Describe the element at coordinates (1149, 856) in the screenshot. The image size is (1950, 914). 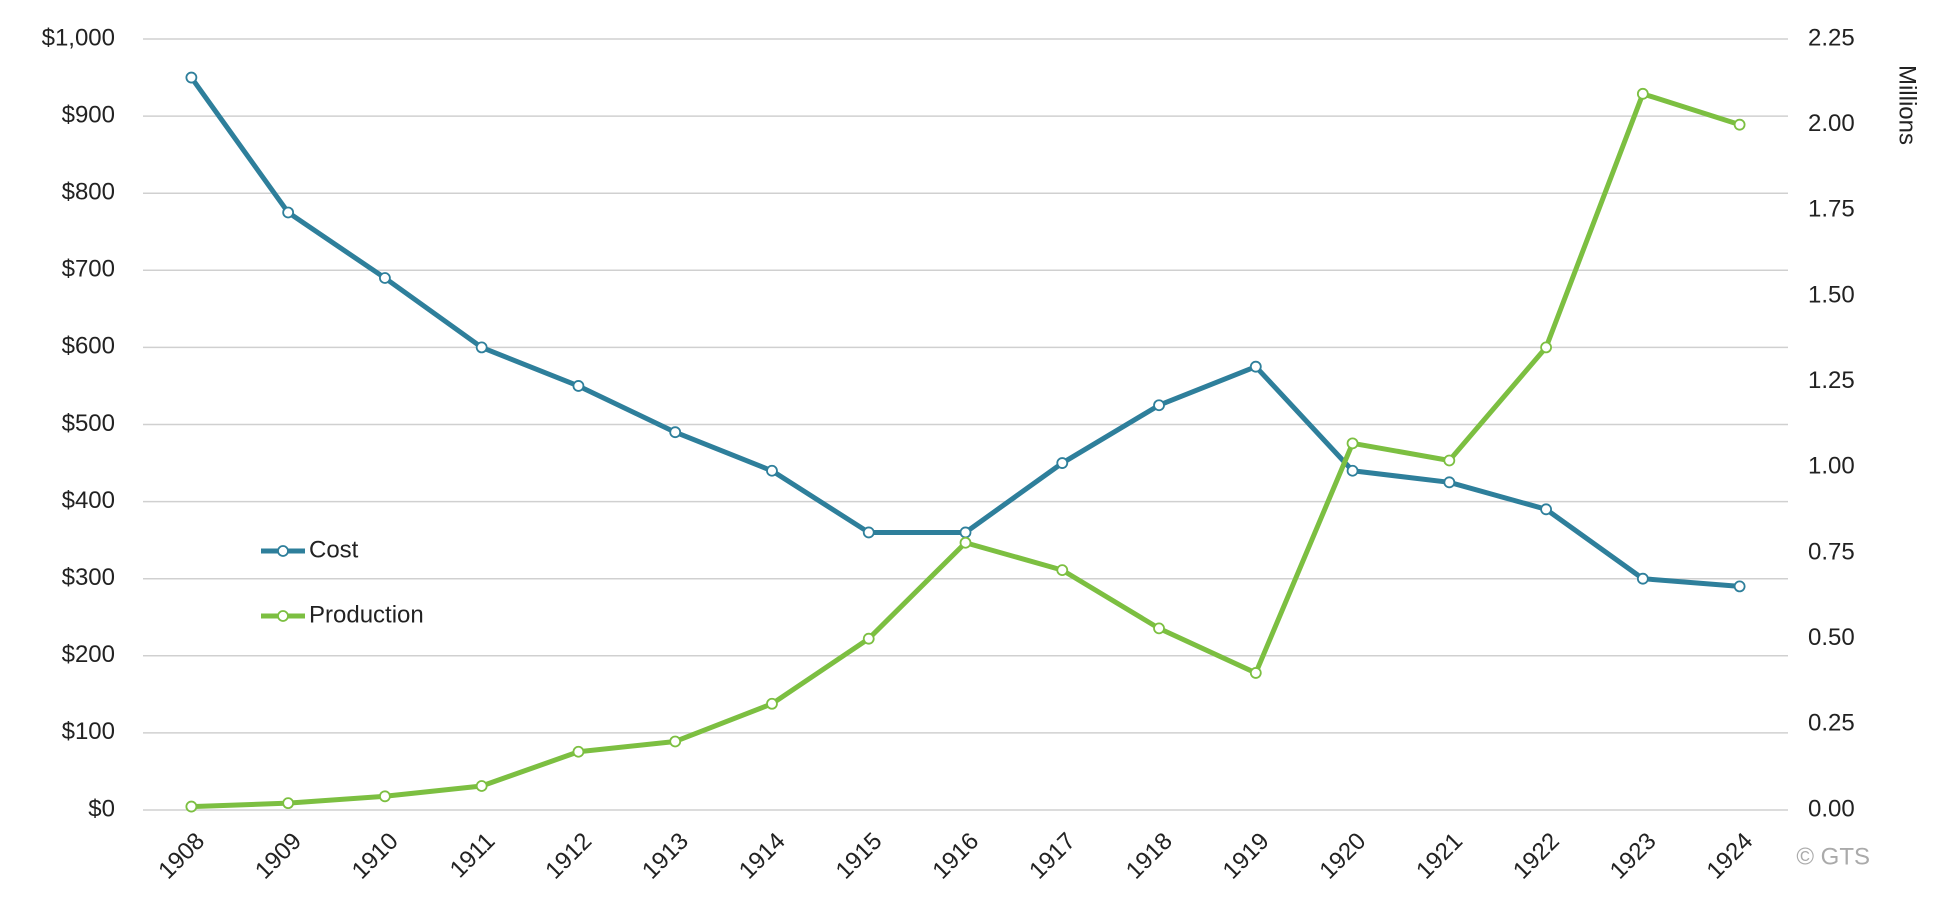
I see `x-tick-label: 1918` at that location.